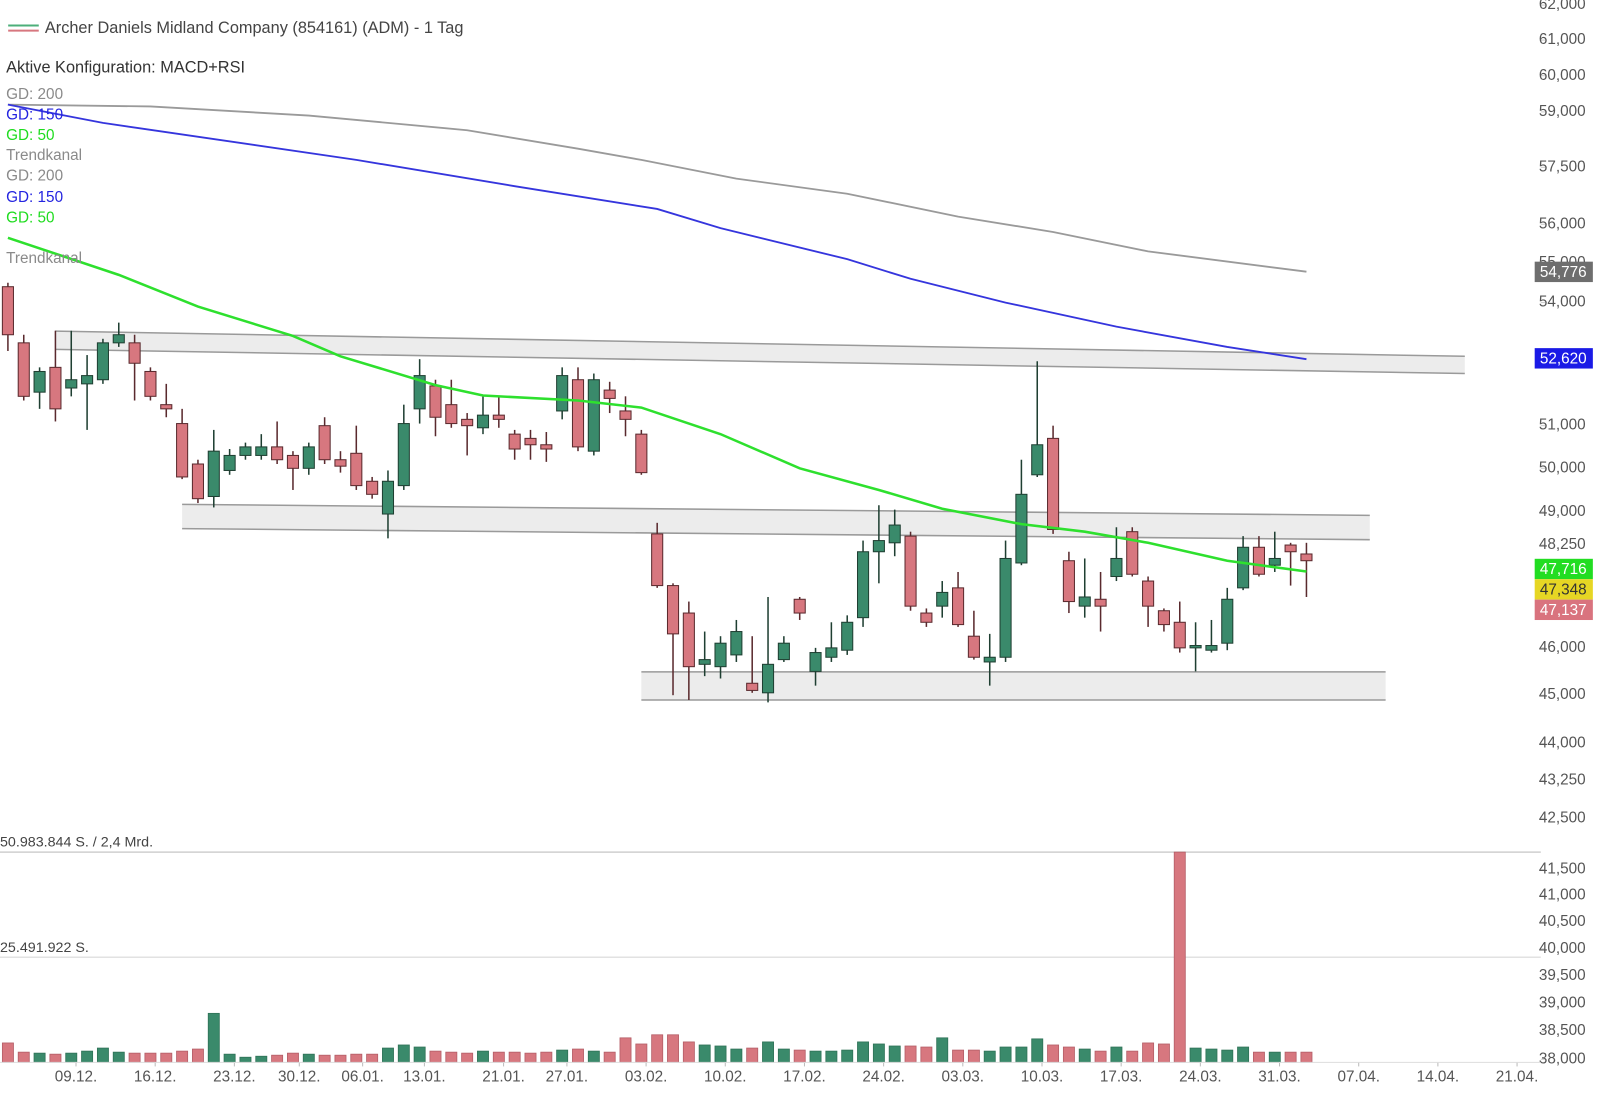 This screenshot has height=1095, width=1600. I want to click on price-tag-label: 47,137, so click(1563, 610).